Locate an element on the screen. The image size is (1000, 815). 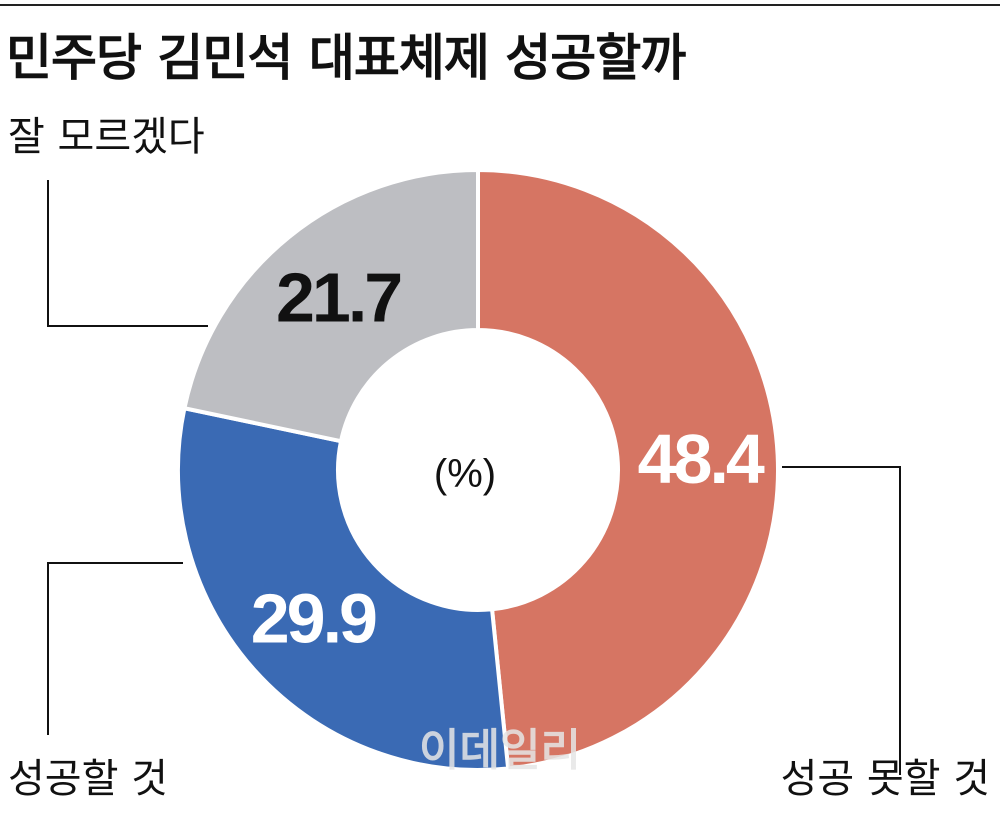
category-label-fail: 성공 못할 것 is located at coordinates (885, 779).